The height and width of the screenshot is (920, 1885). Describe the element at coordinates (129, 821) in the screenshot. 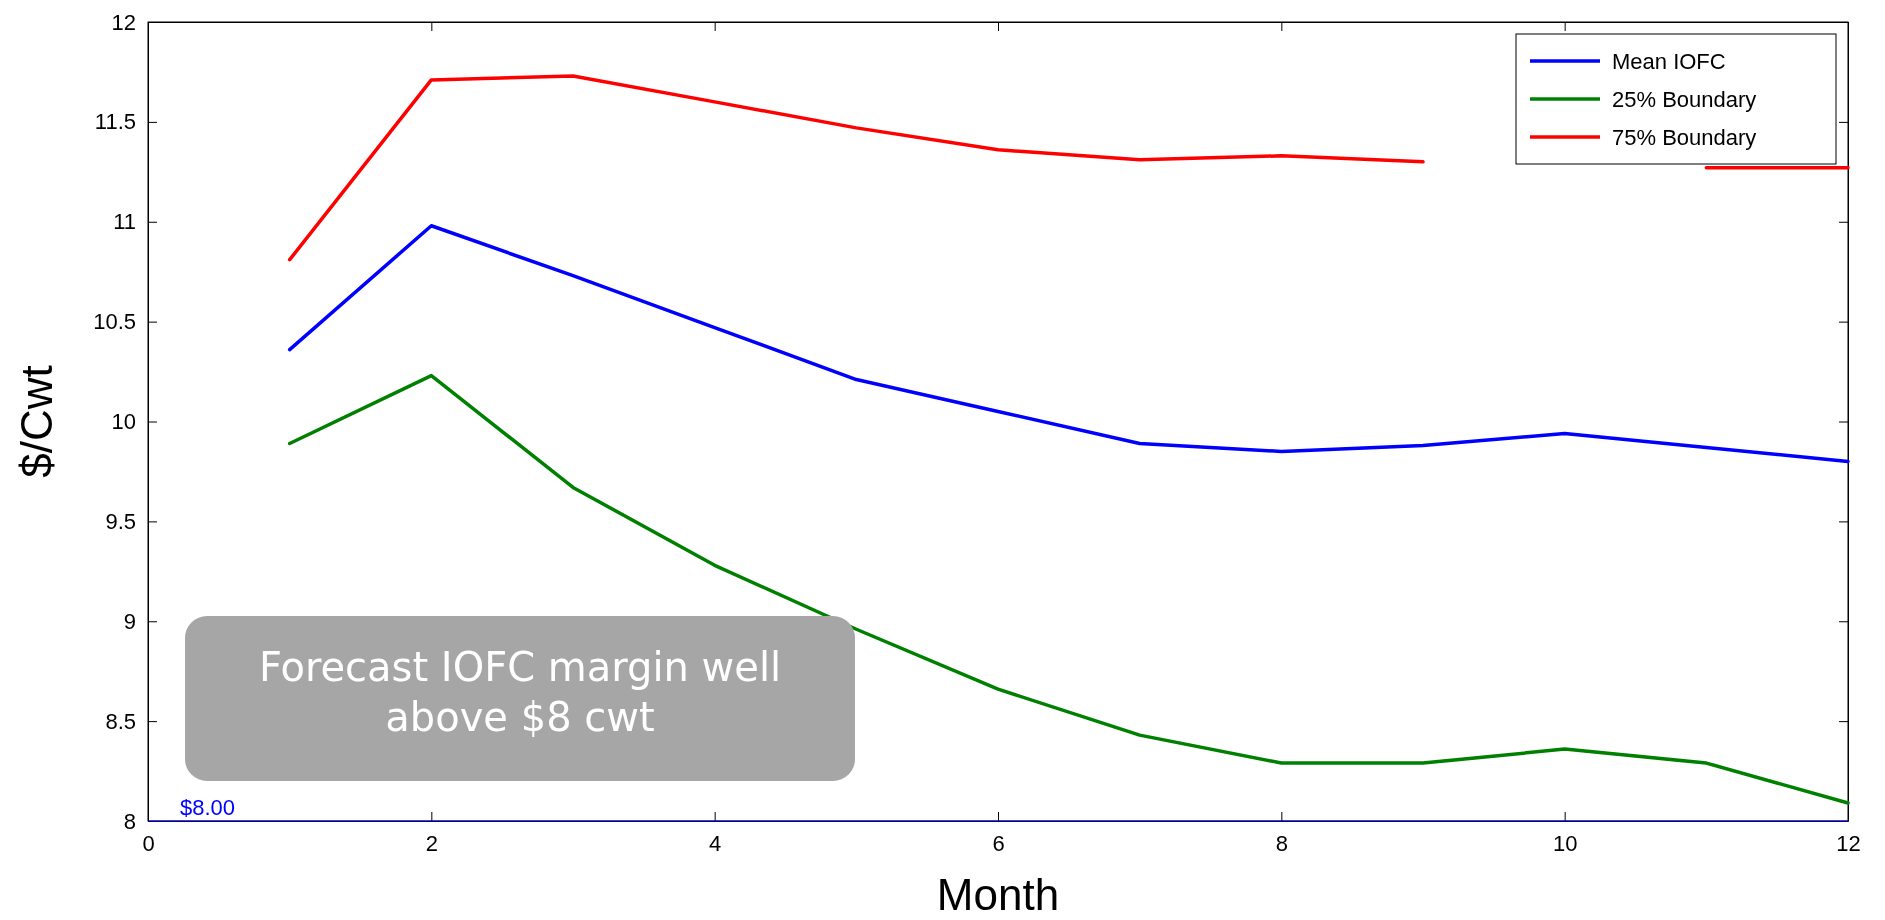

I see `y-tick-label: 8` at that location.